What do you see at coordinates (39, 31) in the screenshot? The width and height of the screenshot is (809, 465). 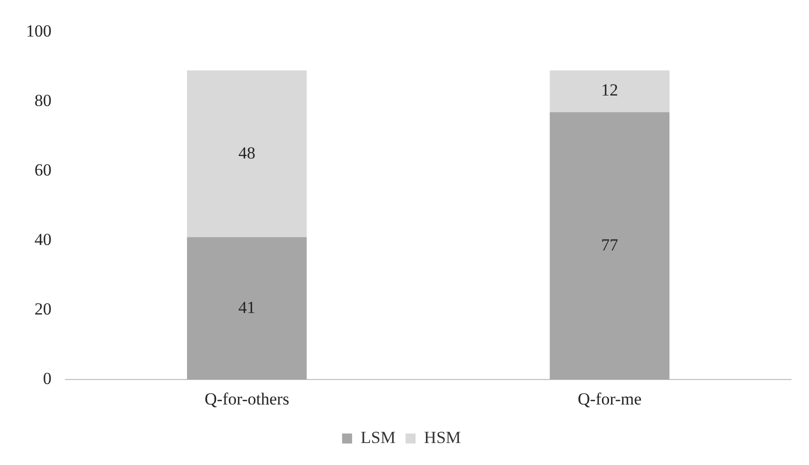 I see `y-tick-label: 100` at bounding box center [39, 31].